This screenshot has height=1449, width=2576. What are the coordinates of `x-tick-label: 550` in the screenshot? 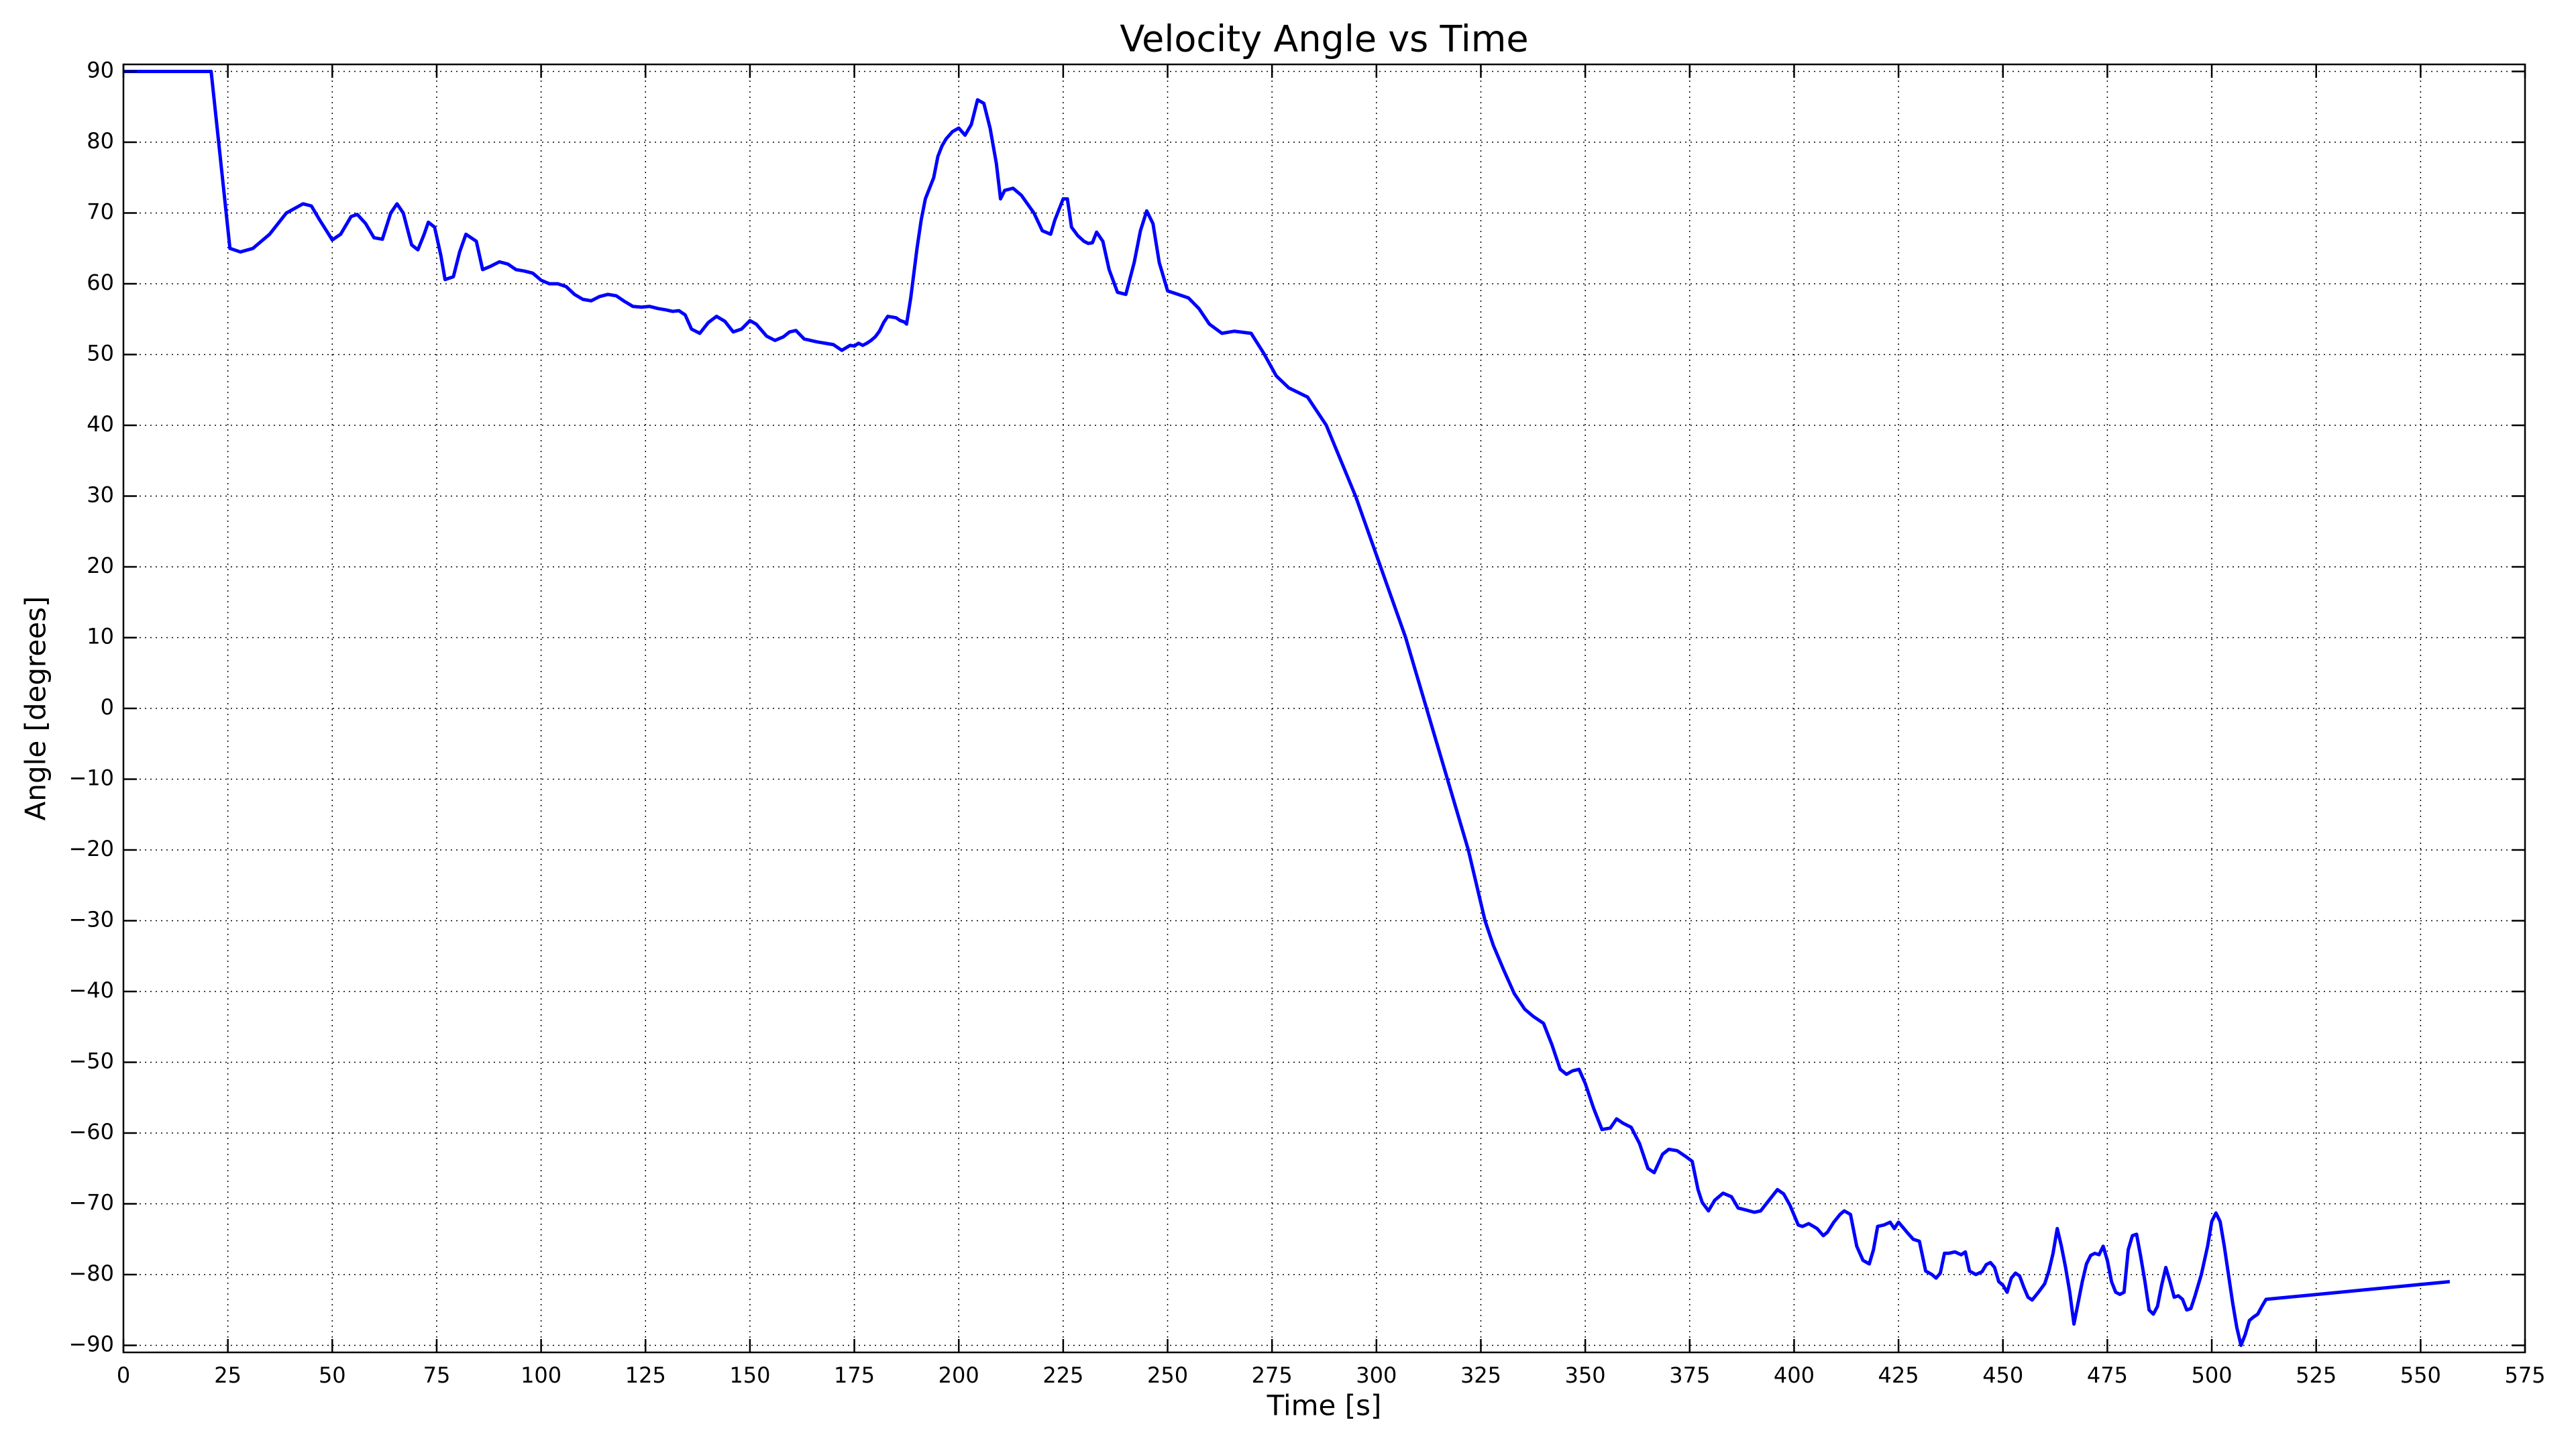 It's located at (2420, 1375).